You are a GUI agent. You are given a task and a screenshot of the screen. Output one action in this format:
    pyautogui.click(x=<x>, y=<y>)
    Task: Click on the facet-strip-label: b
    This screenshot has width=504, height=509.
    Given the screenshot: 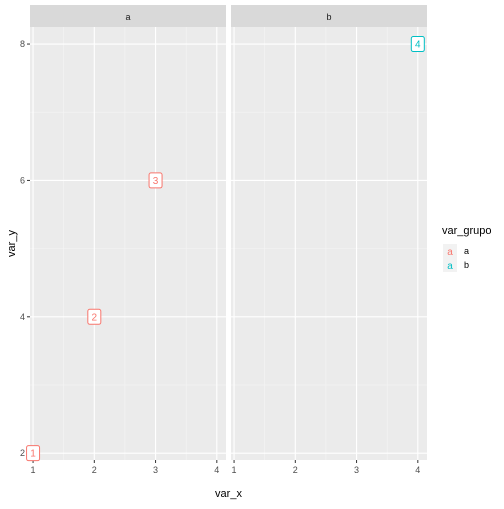 What is the action you would take?
    pyautogui.click(x=328, y=17)
    